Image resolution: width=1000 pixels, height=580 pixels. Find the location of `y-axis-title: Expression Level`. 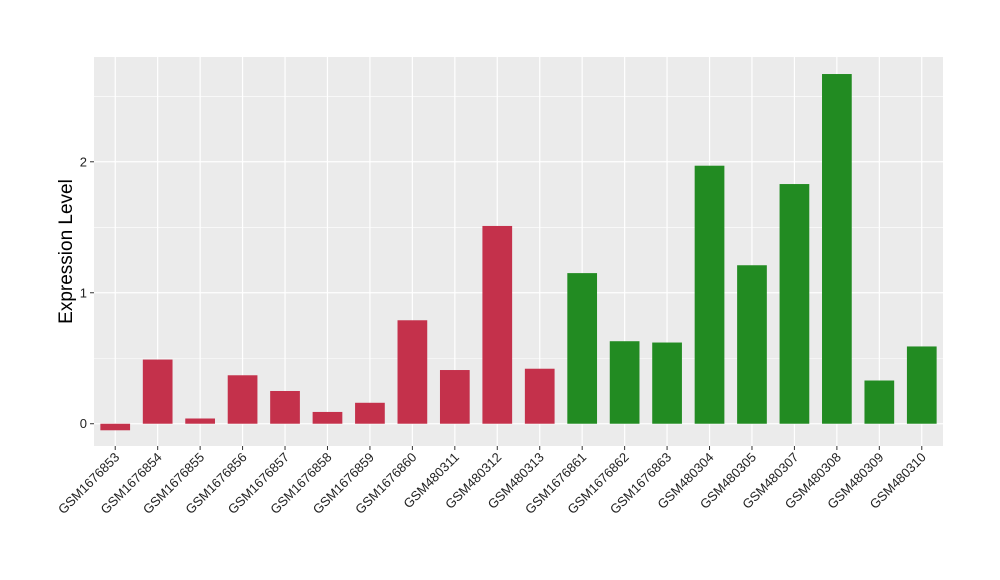

y-axis-title: Expression Level is located at coordinates (66, 251).